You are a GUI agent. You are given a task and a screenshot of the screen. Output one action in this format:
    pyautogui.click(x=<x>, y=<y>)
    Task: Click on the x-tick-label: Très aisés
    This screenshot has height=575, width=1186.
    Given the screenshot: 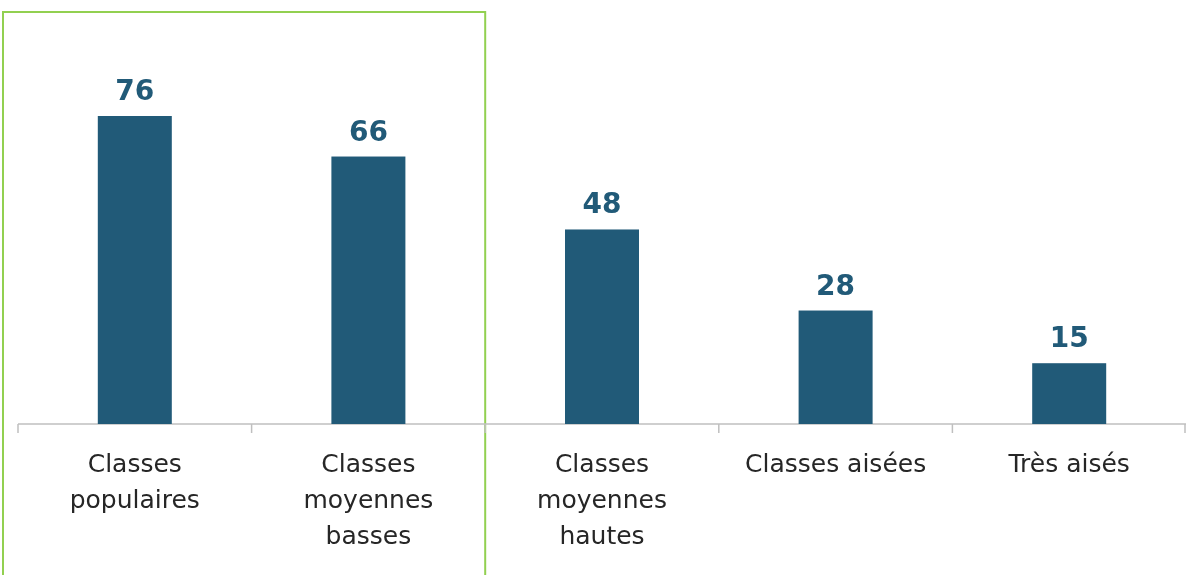 What is the action you would take?
    pyautogui.click(x=1068, y=463)
    